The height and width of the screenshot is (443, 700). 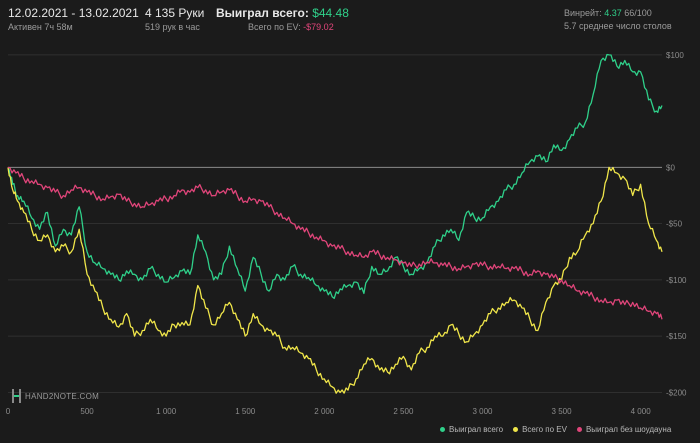 What do you see at coordinates (675, 55) in the screenshot?
I see `y-tick-label: $100` at bounding box center [675, 55].